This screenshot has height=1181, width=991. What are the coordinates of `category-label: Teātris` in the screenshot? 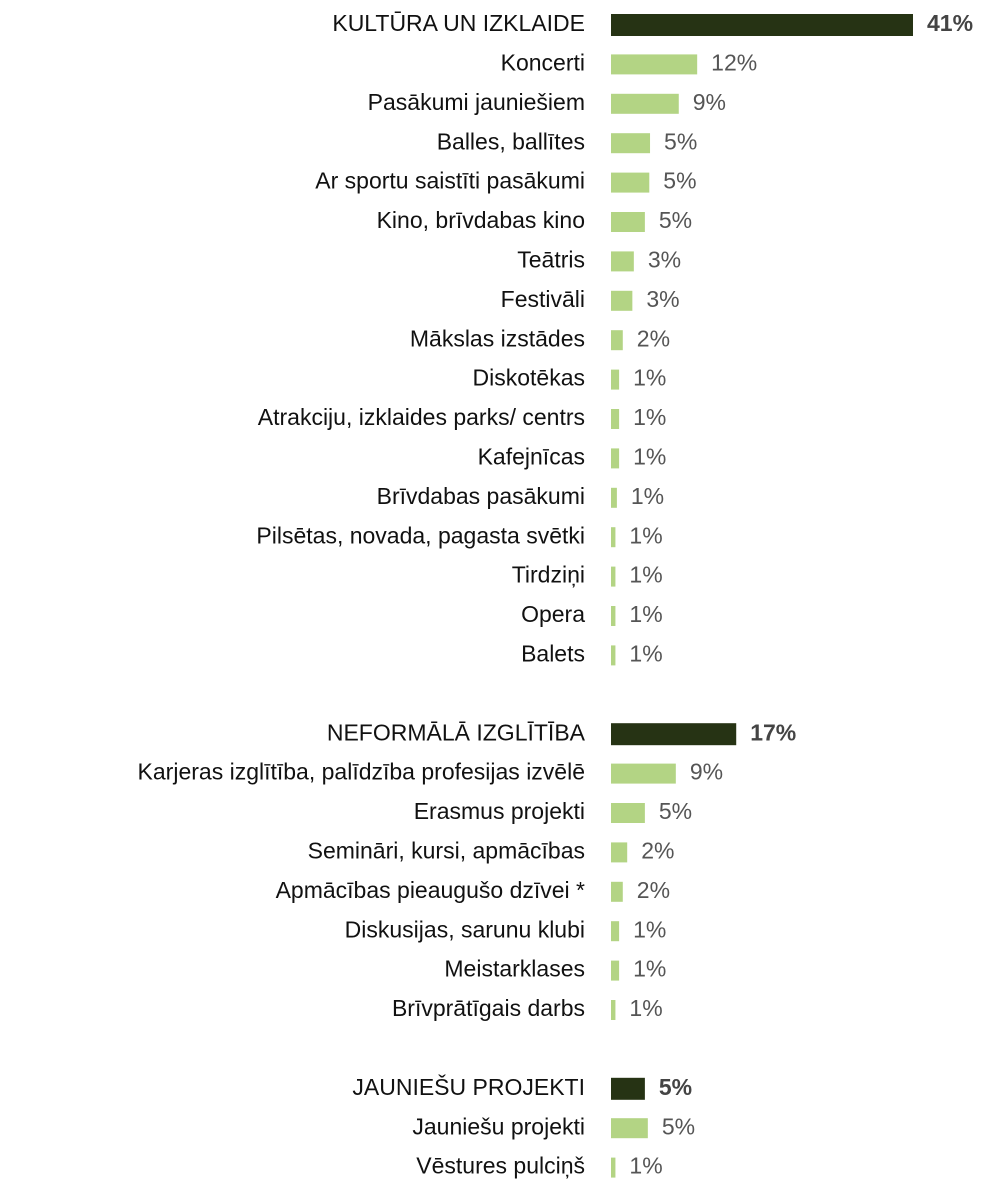 It's located at (551, 259).